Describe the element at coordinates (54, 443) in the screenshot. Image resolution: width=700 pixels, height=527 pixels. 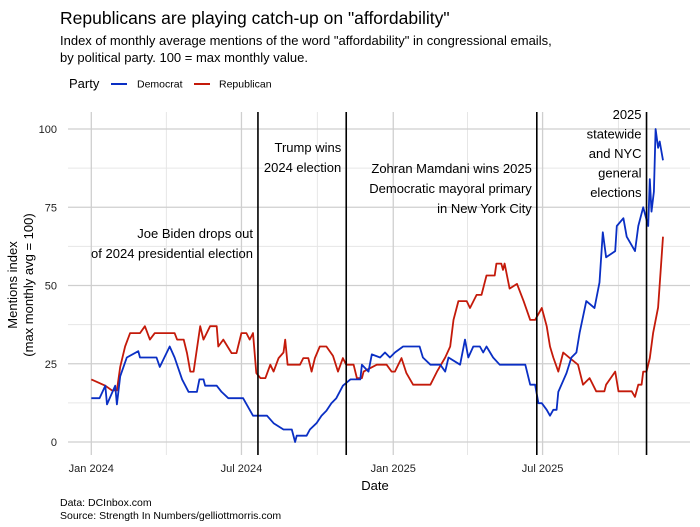
I see `y-tick-label: 0` at that location.